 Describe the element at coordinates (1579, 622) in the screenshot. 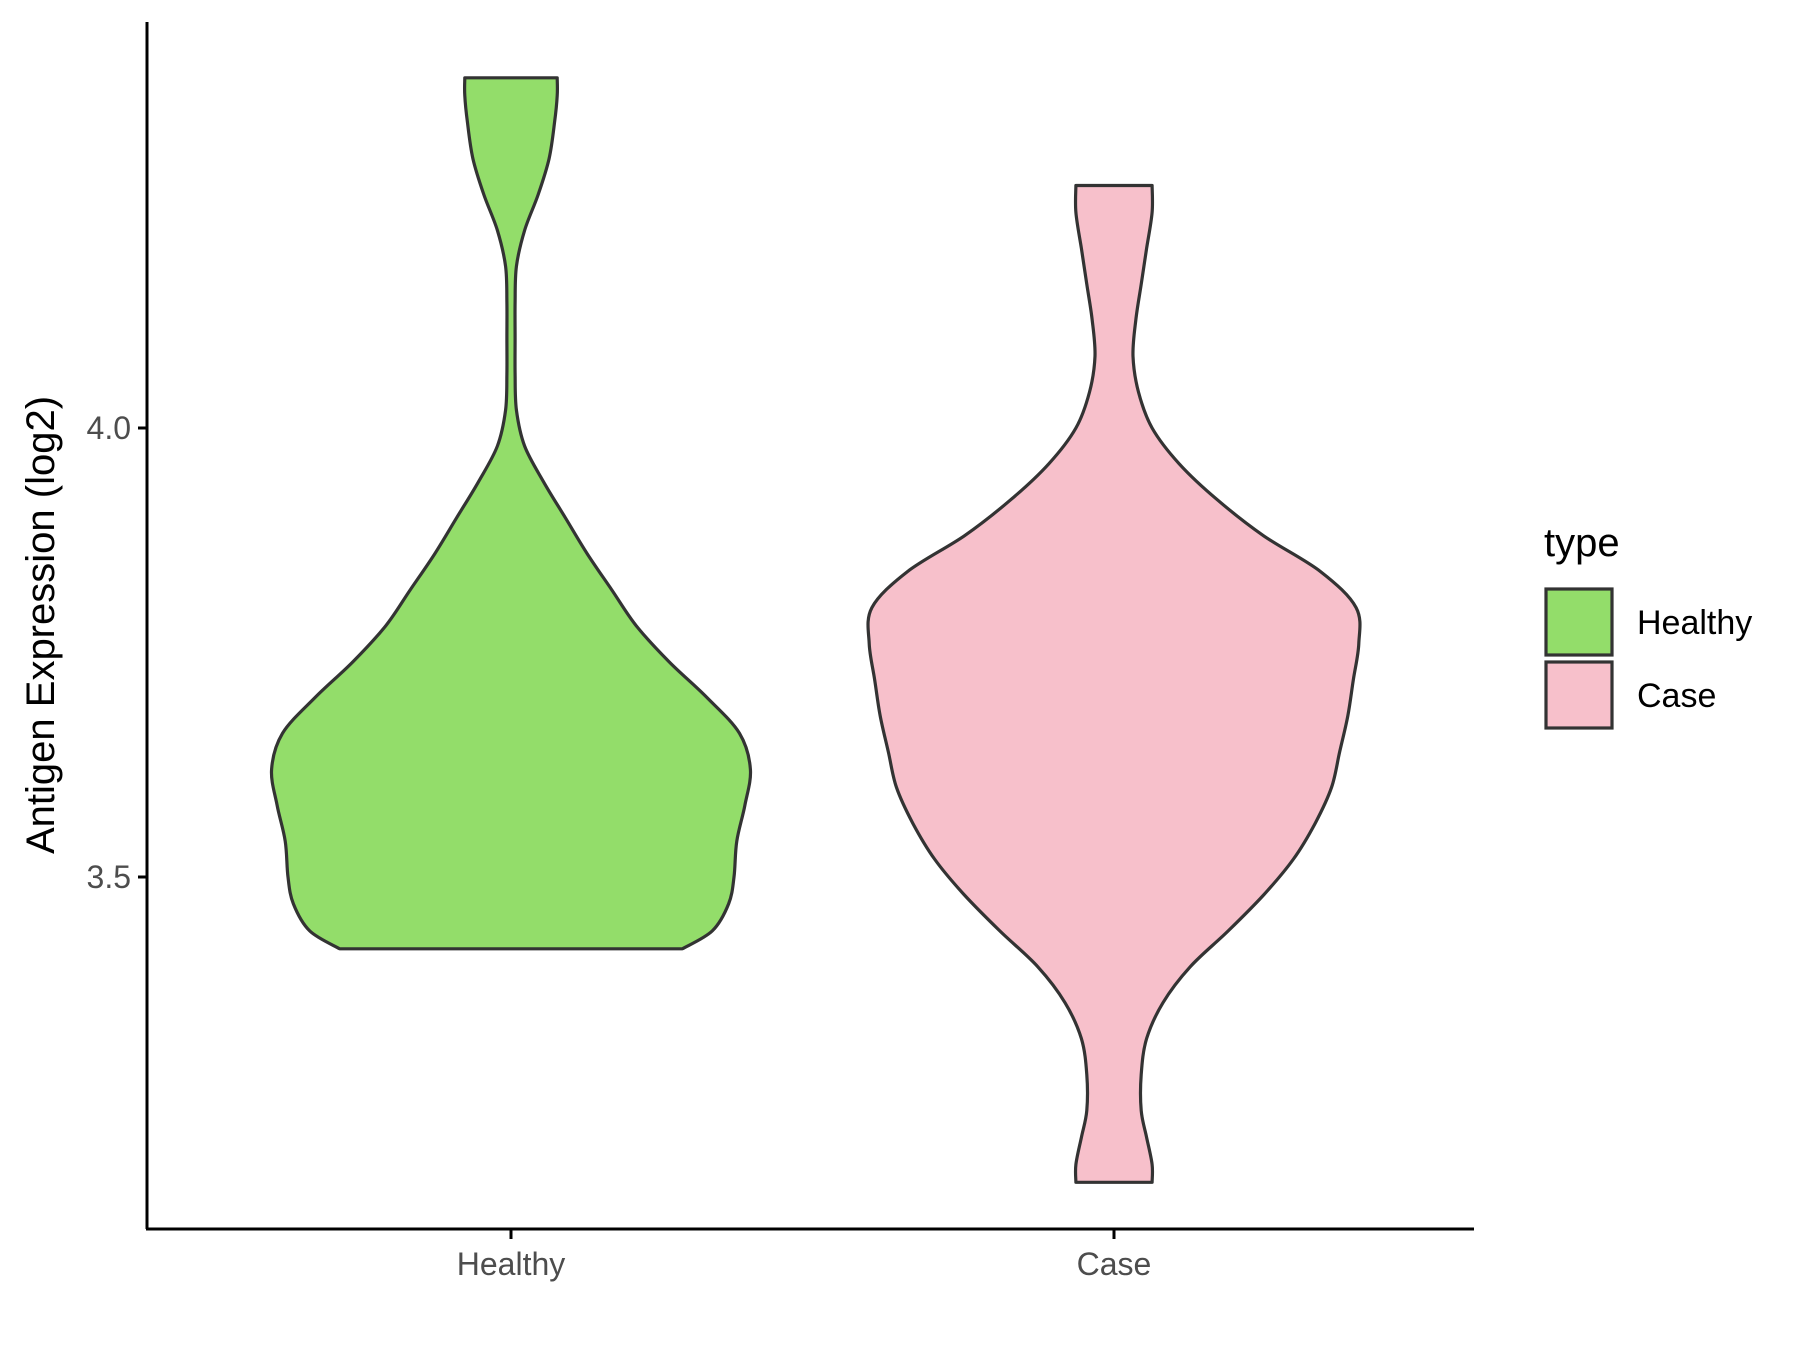

I see `legend-key-healthy` at that location.